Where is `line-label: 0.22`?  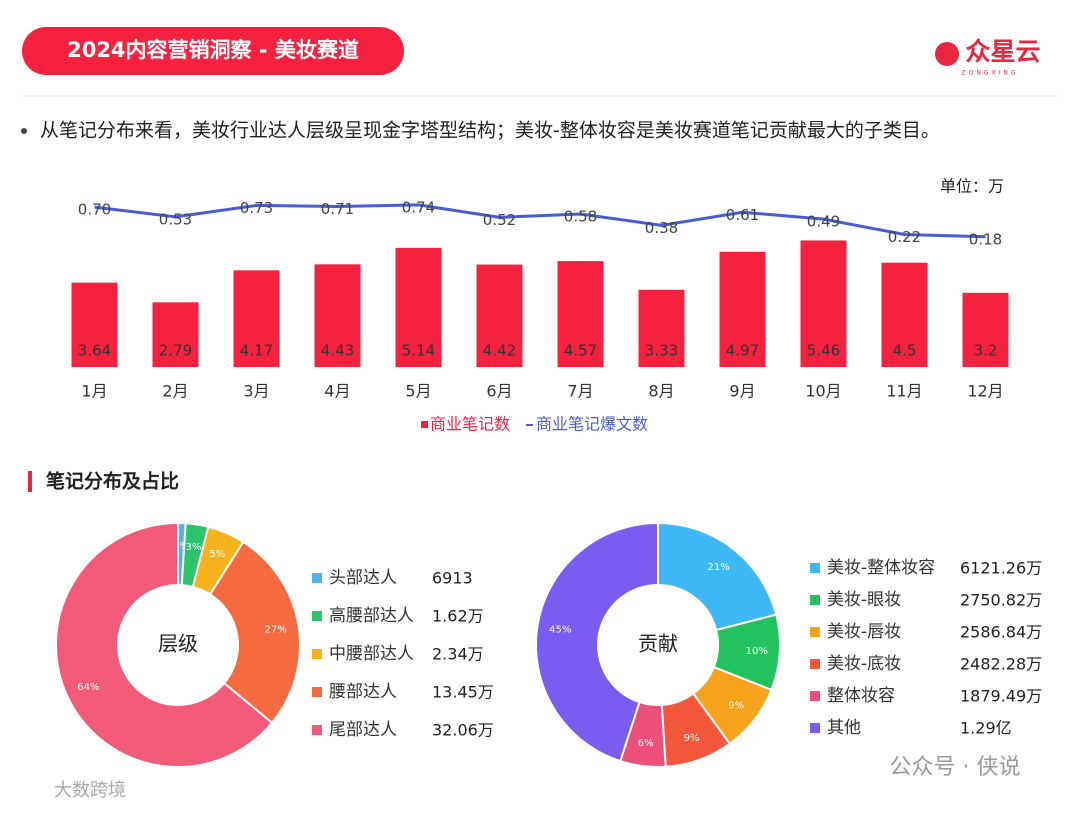
line-label: 0.22 is located at coordinates (904, 237).